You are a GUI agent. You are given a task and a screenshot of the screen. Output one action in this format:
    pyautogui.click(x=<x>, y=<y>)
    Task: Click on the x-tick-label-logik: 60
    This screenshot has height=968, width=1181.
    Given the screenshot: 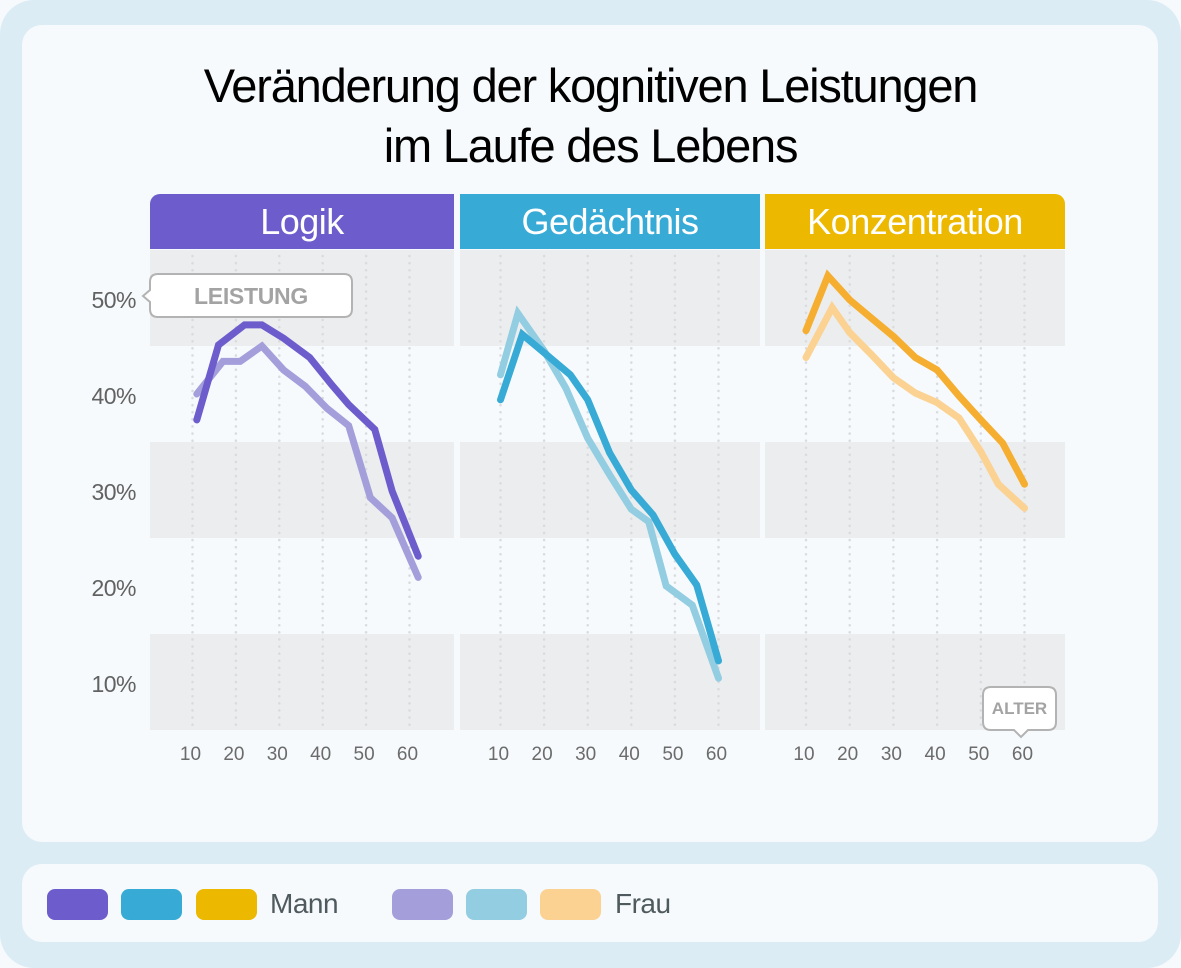 What is the action you would take?
    pyautogui.click(x=407, y=754)
    